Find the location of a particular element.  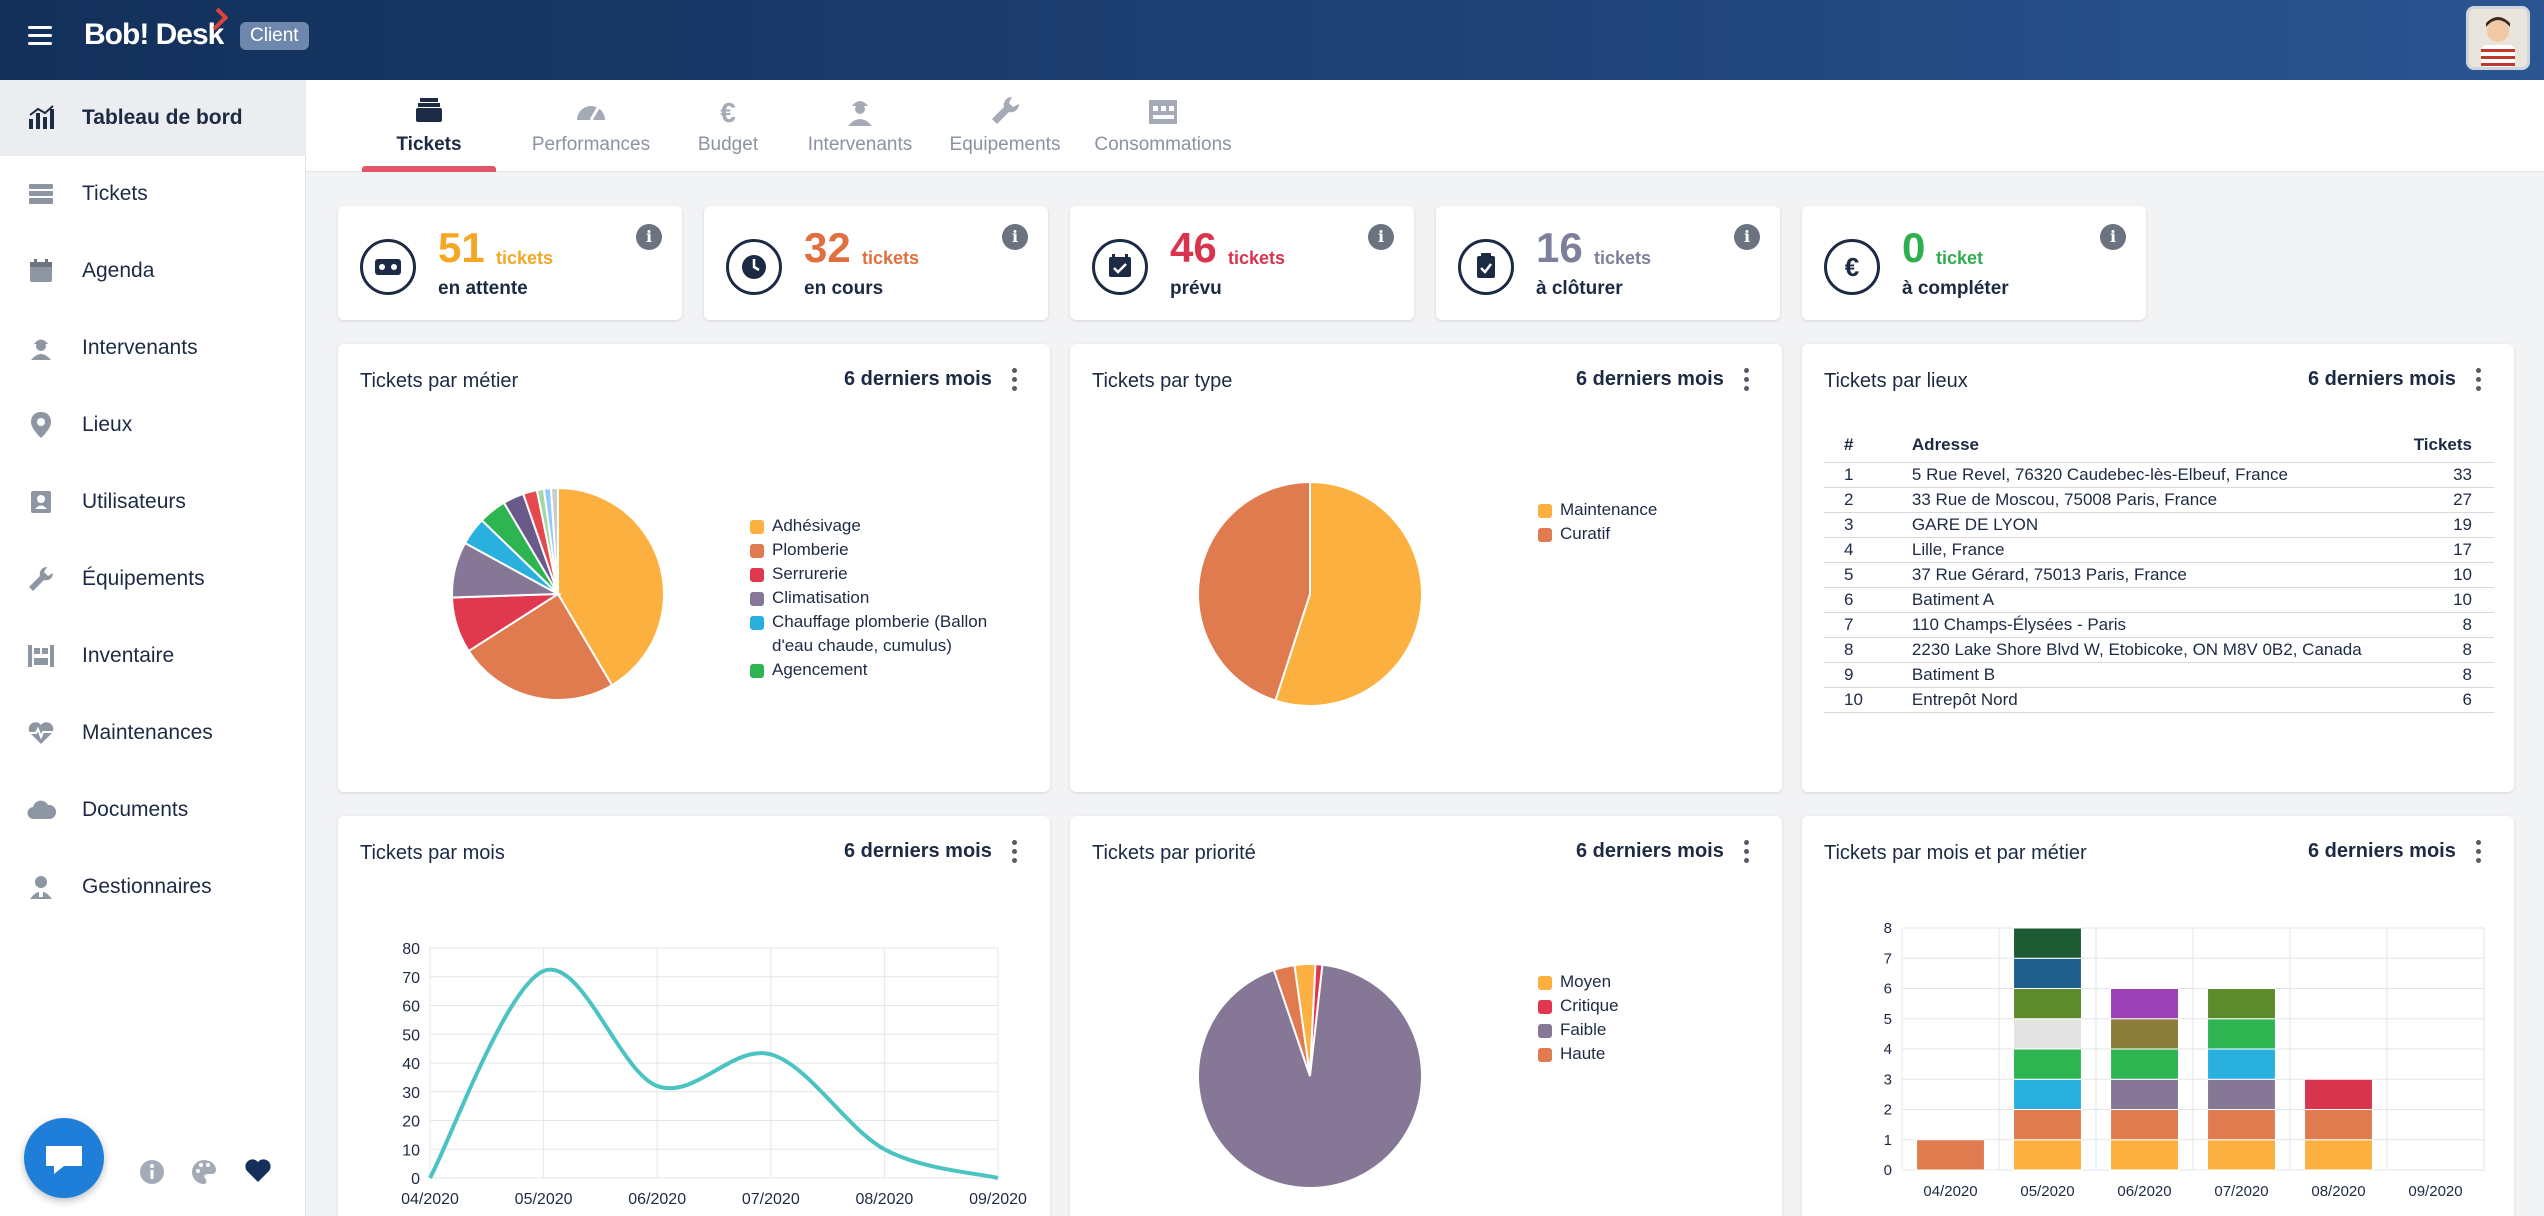

kpi-card-a-cloturer: 16 tickets à clôturer i is located at coordinates (1608, 263).